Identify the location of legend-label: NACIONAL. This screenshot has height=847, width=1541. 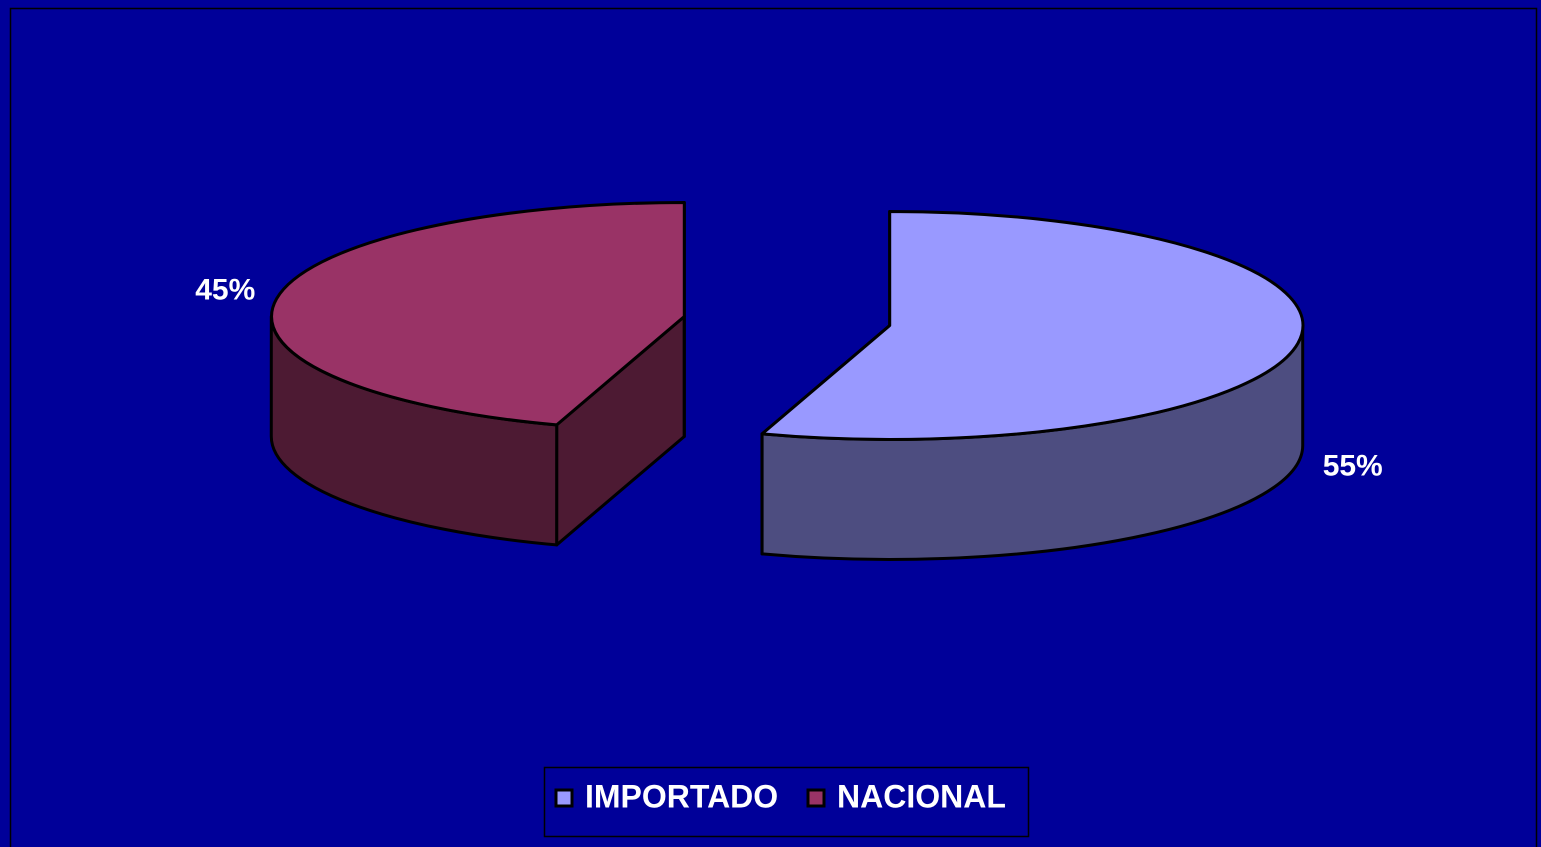
(921, 796).